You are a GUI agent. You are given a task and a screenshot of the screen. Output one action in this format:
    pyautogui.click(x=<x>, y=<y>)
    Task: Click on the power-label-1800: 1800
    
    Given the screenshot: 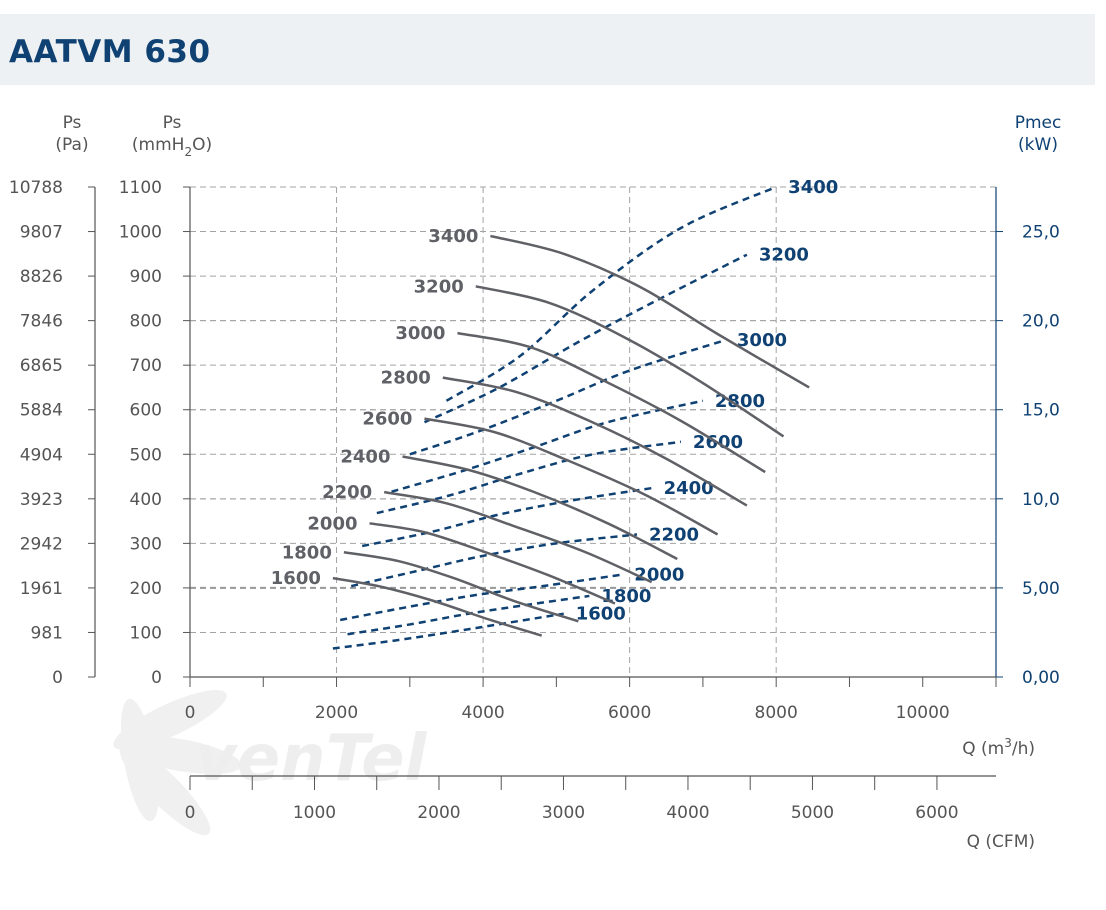 What is the action you would take?
    pyautogui.click(x=626, y=596)
    